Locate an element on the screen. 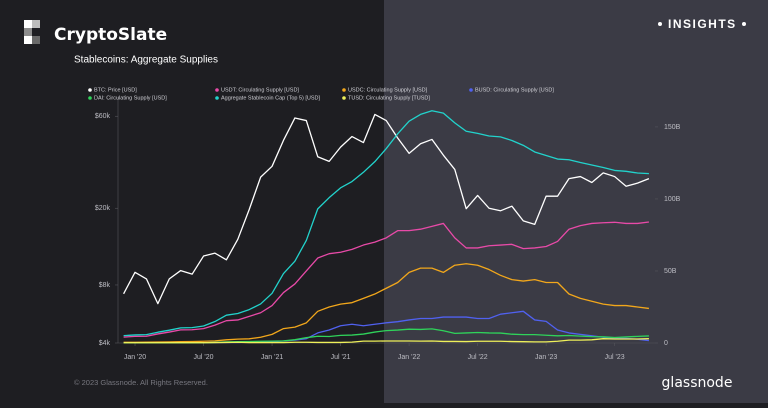  chart-title: Stablecoins: Aggregate Supplies is located at coordinates (146, 60).